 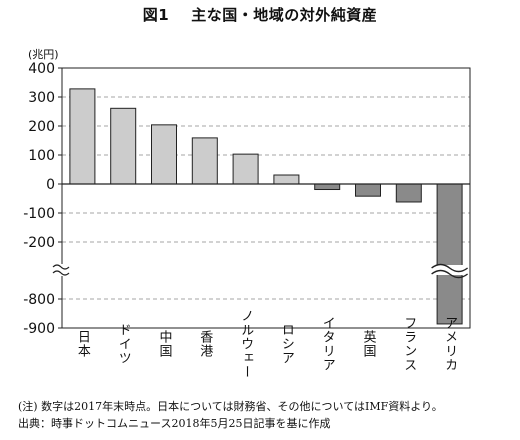 I want to click on axis-break-gap, so click(x=62, y=270).